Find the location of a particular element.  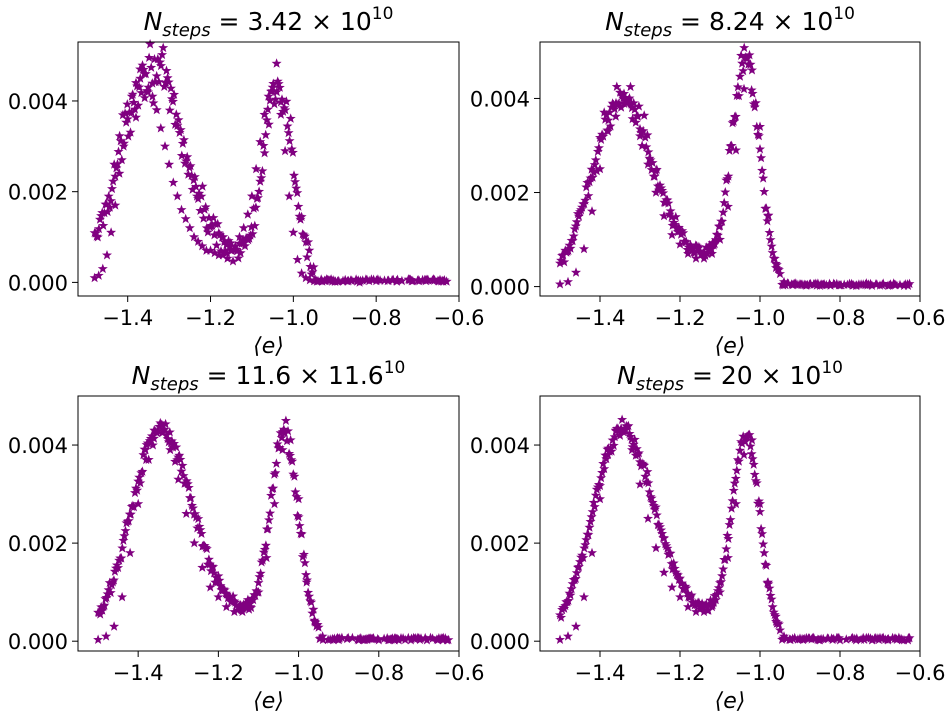

subplot-title: Nsteps = 20 × 1010 is located at coordinates (730, 376).